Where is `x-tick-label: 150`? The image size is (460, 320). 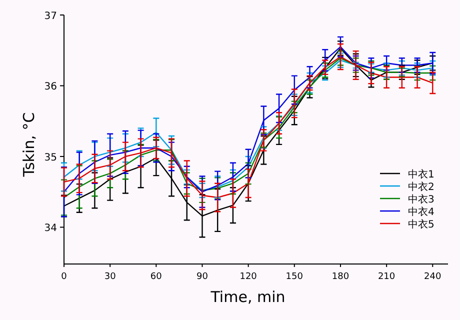
x-tick-label: 150 is located at coordinates (295, 277).